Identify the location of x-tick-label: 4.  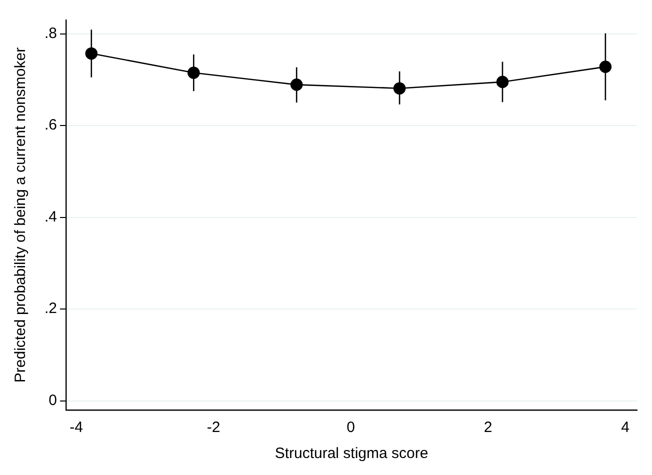
(625, 427).